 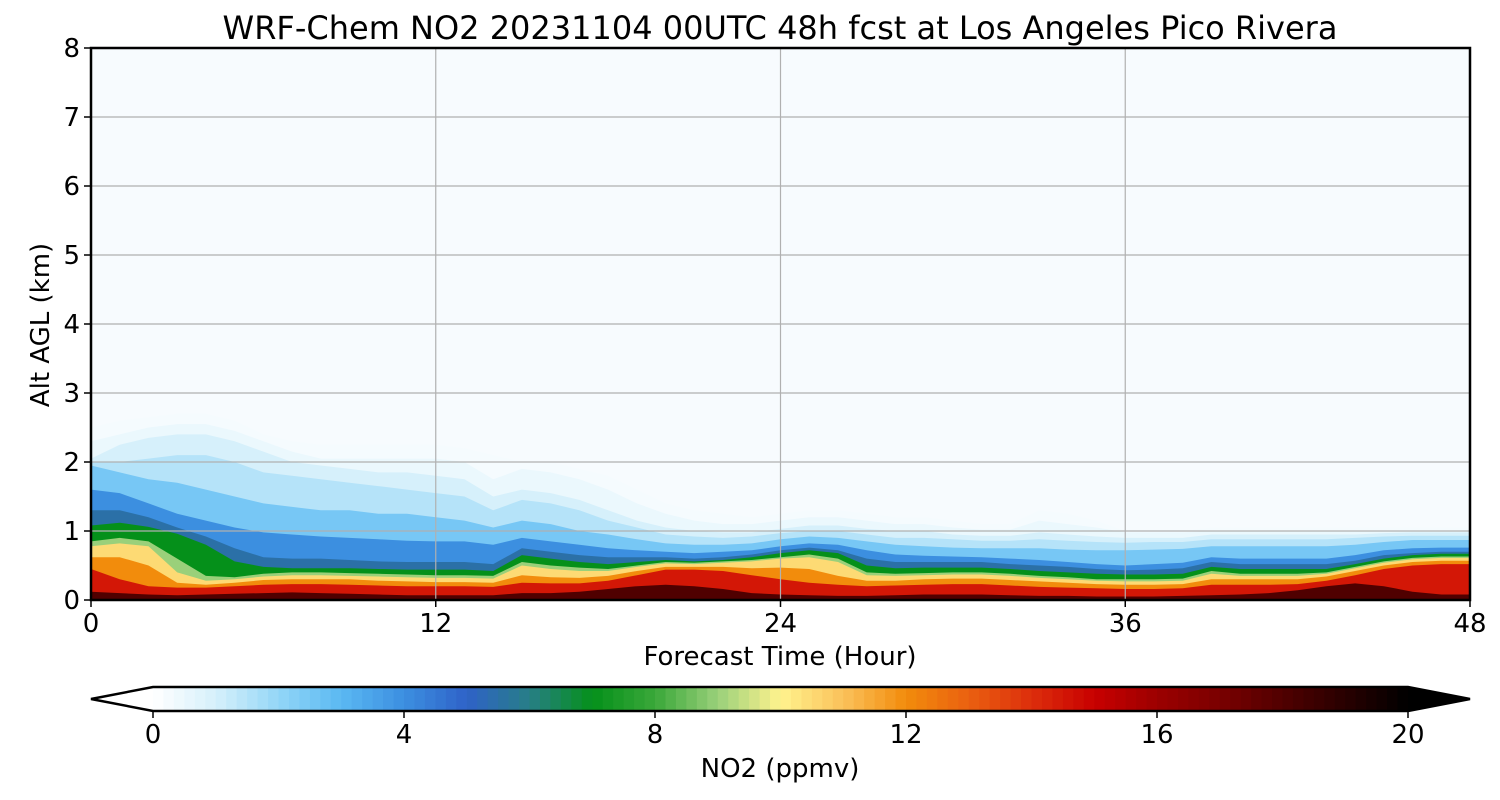 I want to click on x-tick-label: 12, so click(x=435, y=624).